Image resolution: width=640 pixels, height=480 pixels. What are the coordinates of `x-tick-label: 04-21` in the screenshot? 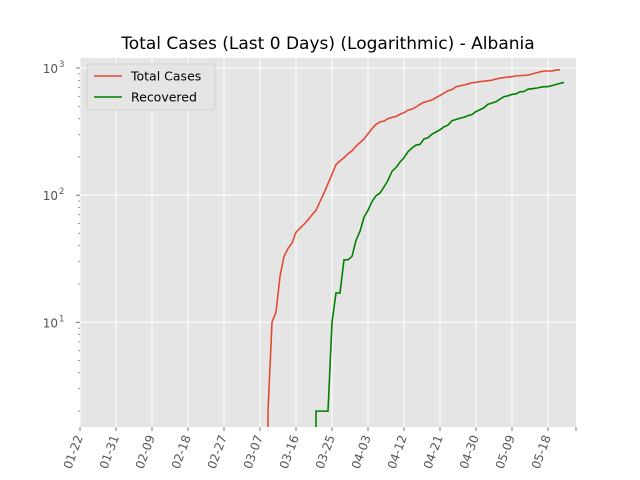 It's located at (433, 452).